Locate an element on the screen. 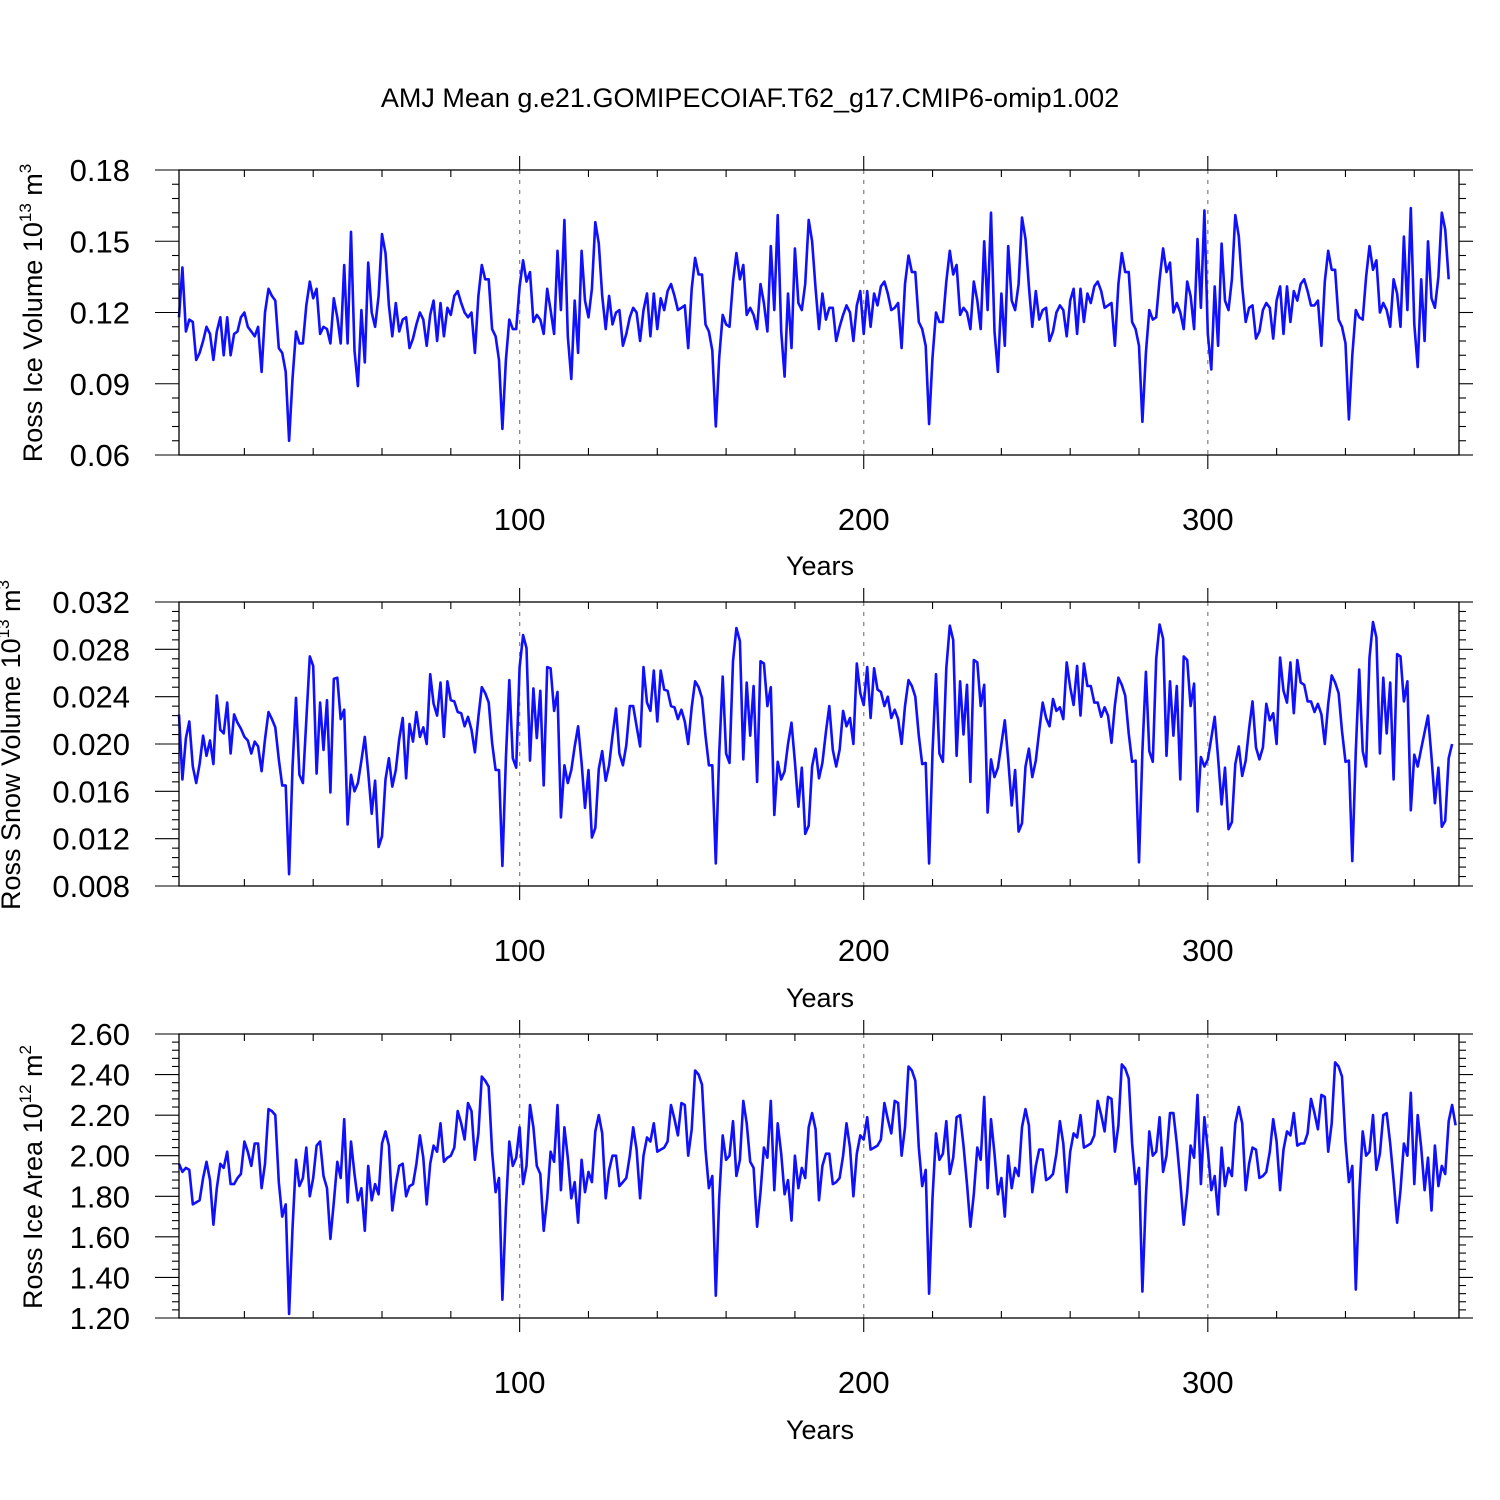 The height and width of the screenshot is (1500, 1500). y-tick-label: 1.60 is located at coordinates (100, 1237).